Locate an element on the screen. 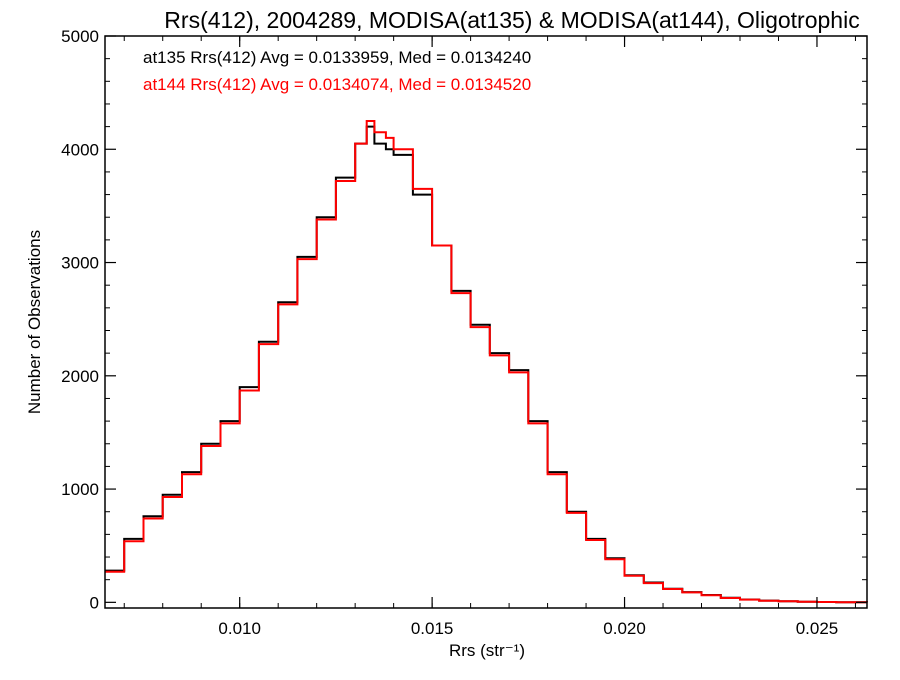 The image size is (900, 680). x-tick-label: 0.010 is located at coordinates (239, 628).